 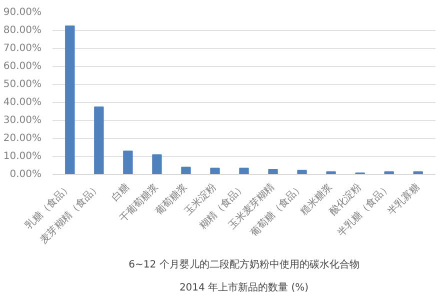 I want to click on text: 6~12 个月婴儿的二段配方奶粉中使用的碳水化合物, so click(x=244, y=264).